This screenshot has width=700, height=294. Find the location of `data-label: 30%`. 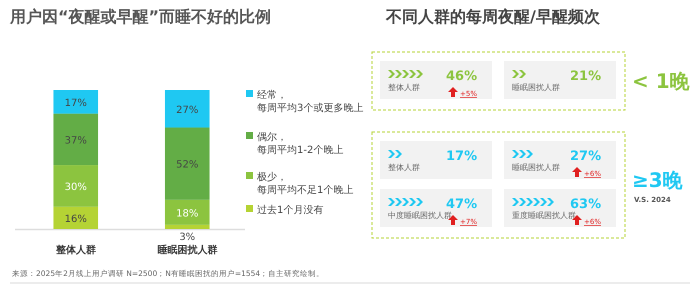

data-label: 30% is located at coordinates (75, 187).